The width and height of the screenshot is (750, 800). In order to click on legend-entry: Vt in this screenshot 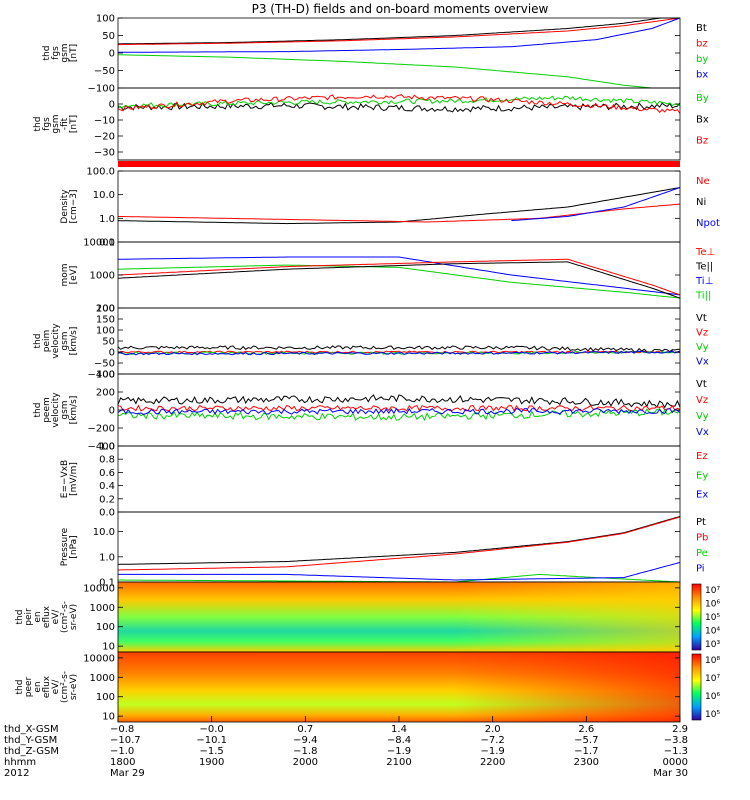, I will do `click(701, 384)`.